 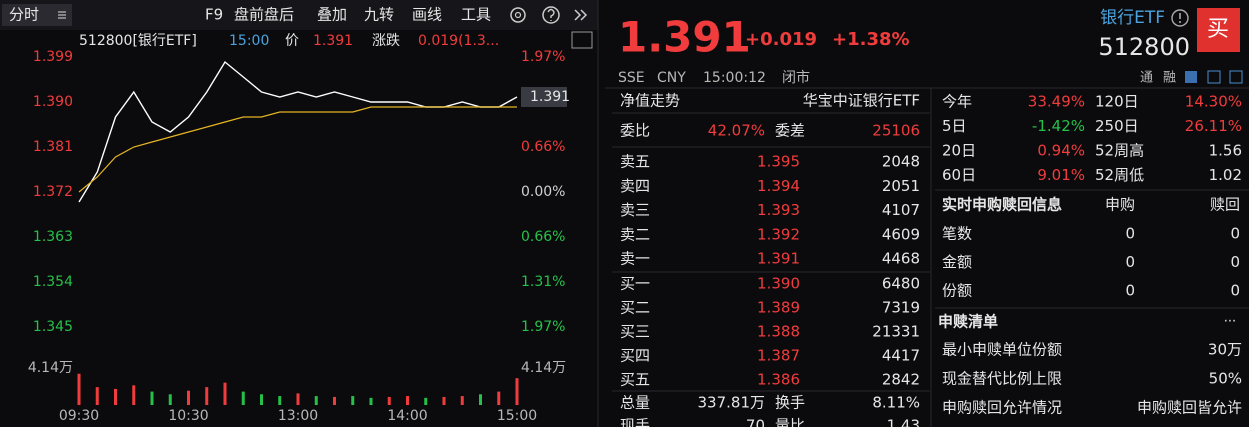 I want to click on toolbar-item: 叠加, so click(x=332, y=15).